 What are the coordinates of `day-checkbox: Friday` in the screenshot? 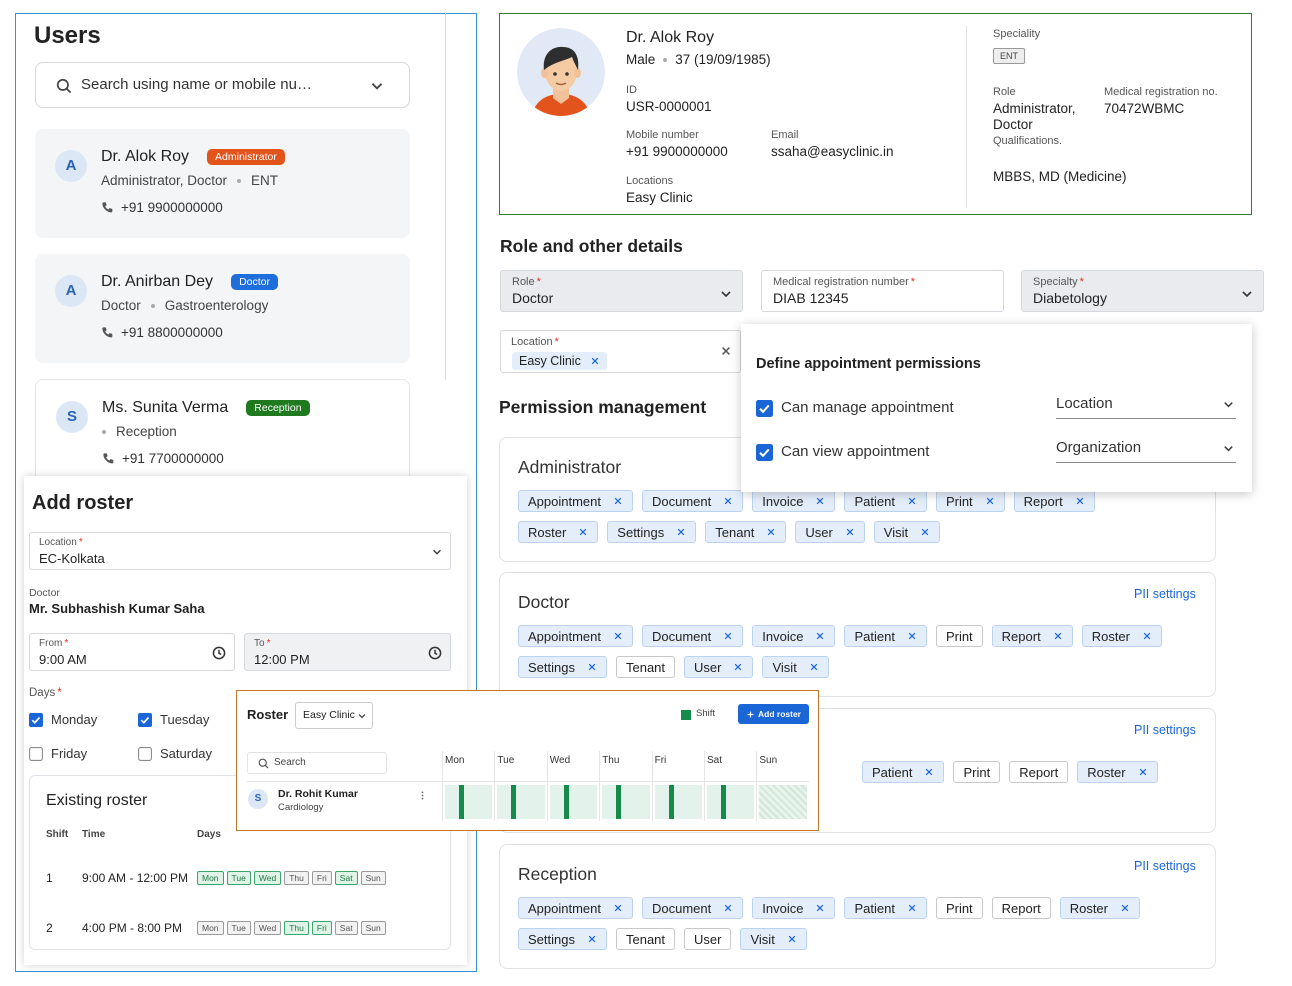 It's located at (58, 753).